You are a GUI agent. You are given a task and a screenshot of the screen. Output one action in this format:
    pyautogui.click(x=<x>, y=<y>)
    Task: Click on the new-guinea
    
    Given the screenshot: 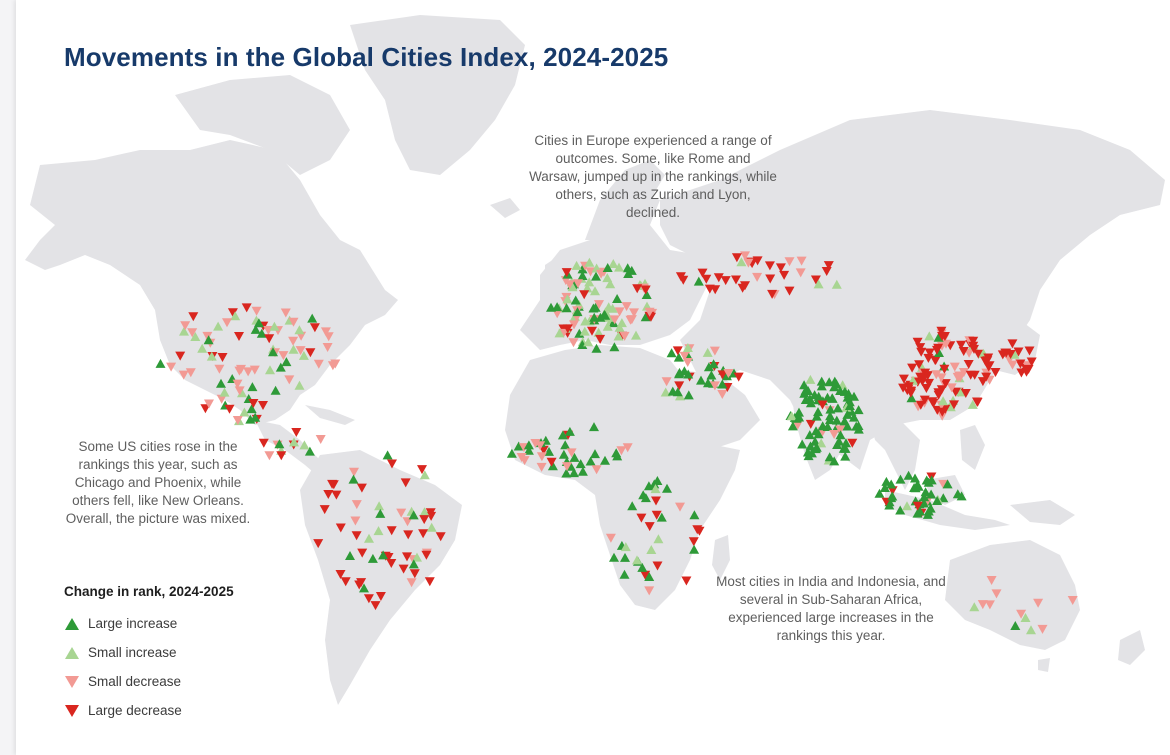 What is the action you would take?
    pyautogui.click(x=1042, y=512)
    